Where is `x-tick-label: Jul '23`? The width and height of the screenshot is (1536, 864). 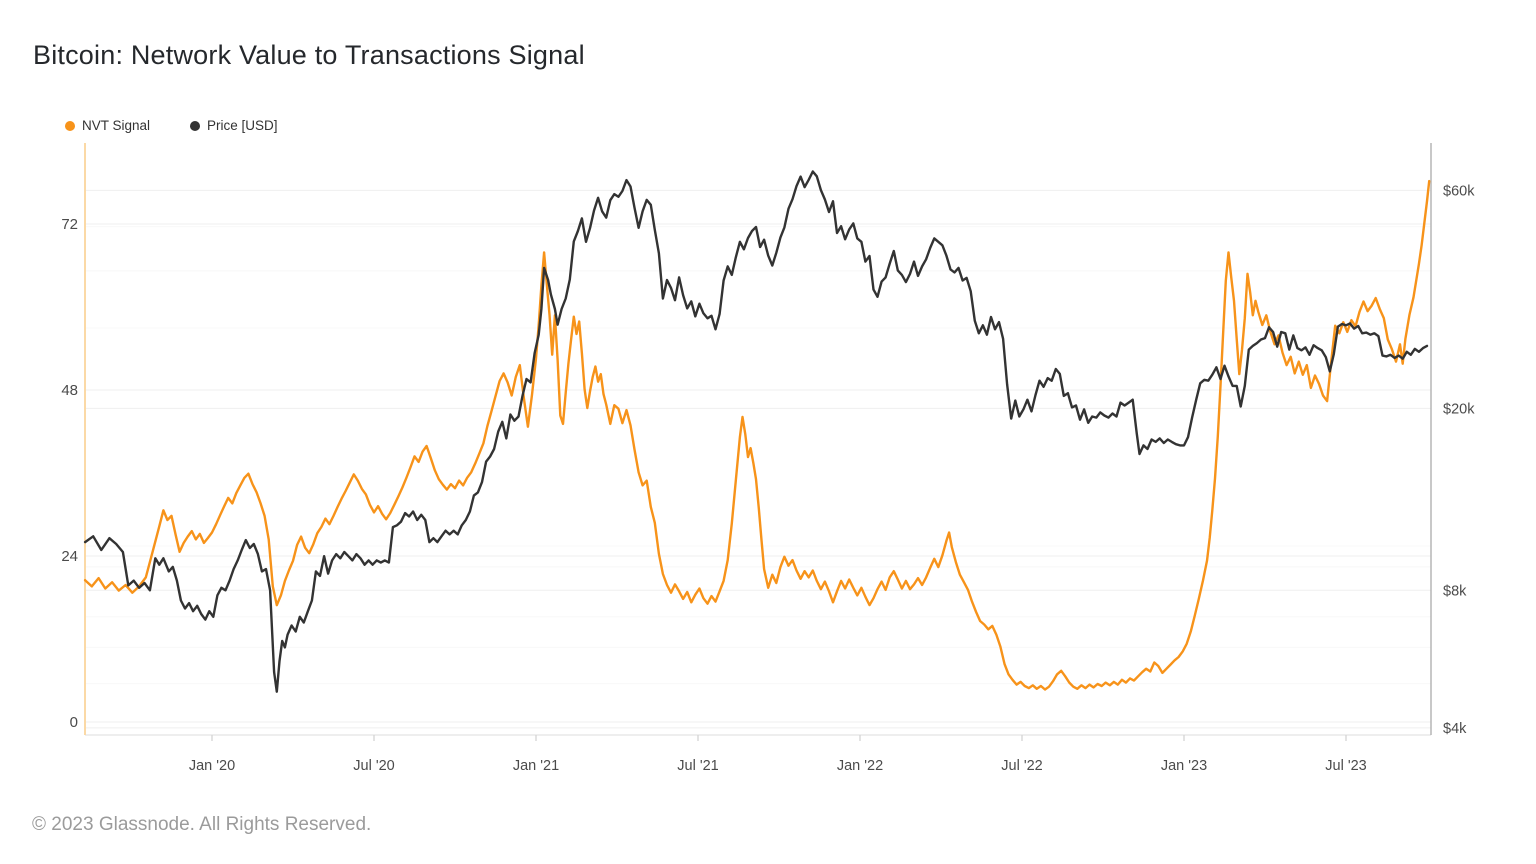 x-tick-label: Jul '23 is located at coordinates (1345, 766).